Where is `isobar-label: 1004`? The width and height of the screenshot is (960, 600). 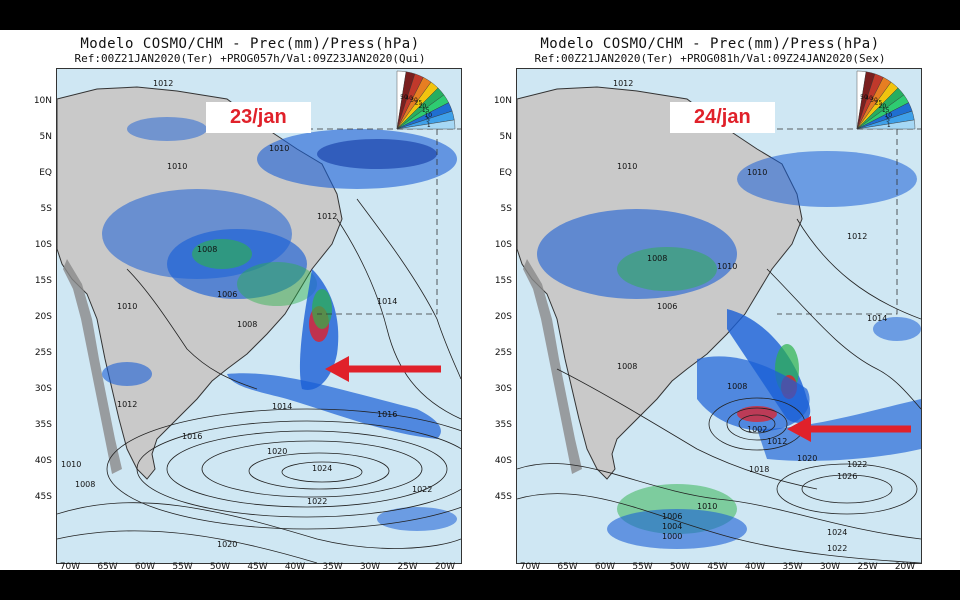
isobar-label: 1004 is located at coordinates (672, 526).